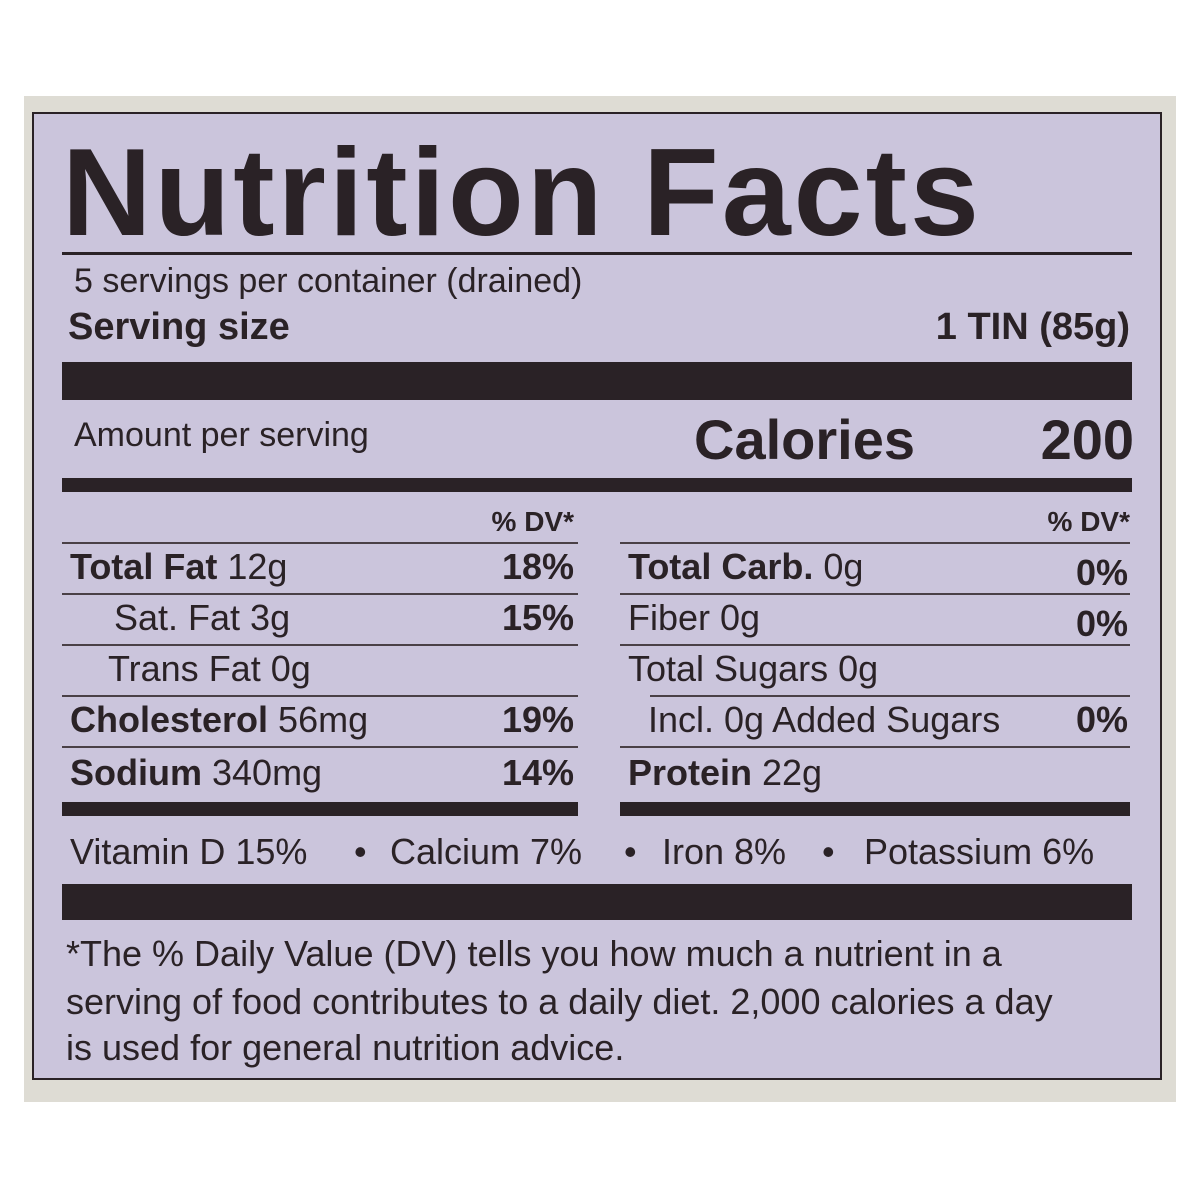  What do you see at coordinates (824, 719) in the screenshot?
I see `added-sugars-label: Incl. 0g Added Sugars` at bounding box center [824, 719].